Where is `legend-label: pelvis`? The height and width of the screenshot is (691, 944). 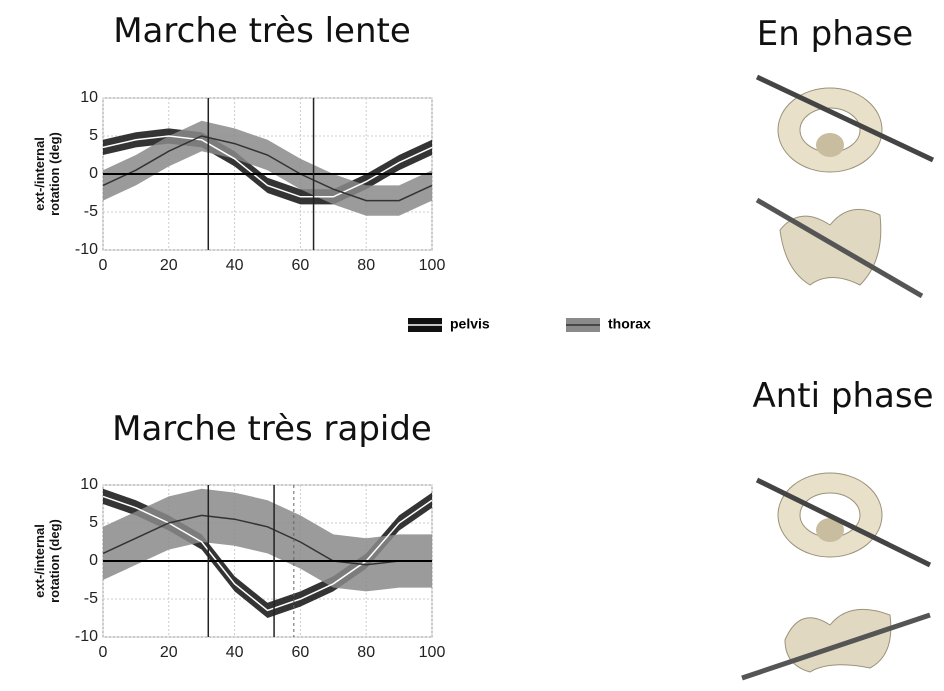 legend-label: pelvis is located at coordinates (470, 324).